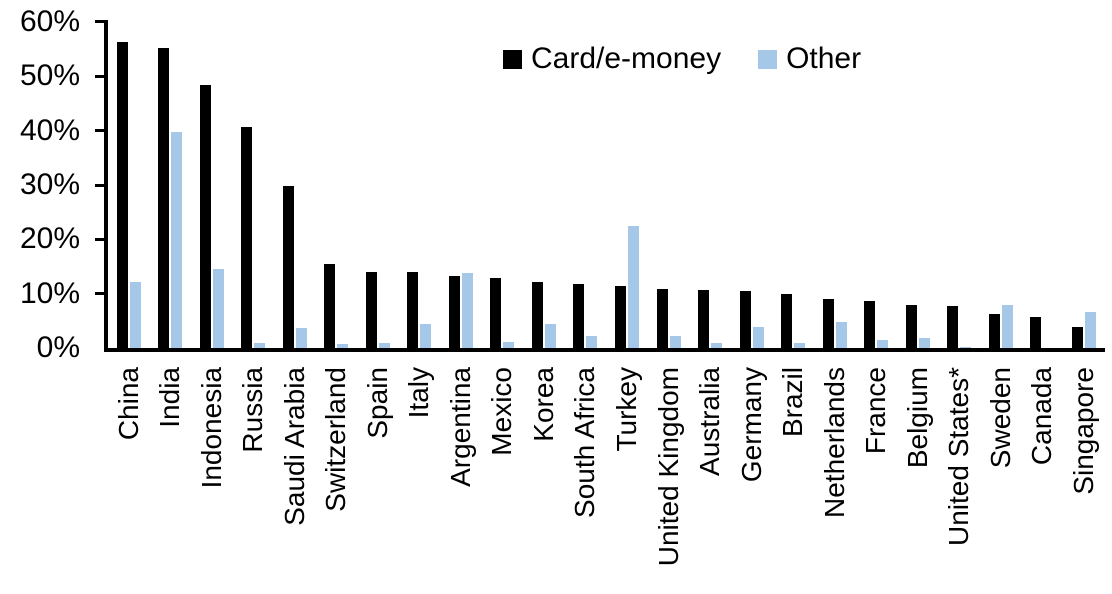 The image size is (1112, 594). I want to click on bar-card-e-money-singapore, so click(1077, 337).